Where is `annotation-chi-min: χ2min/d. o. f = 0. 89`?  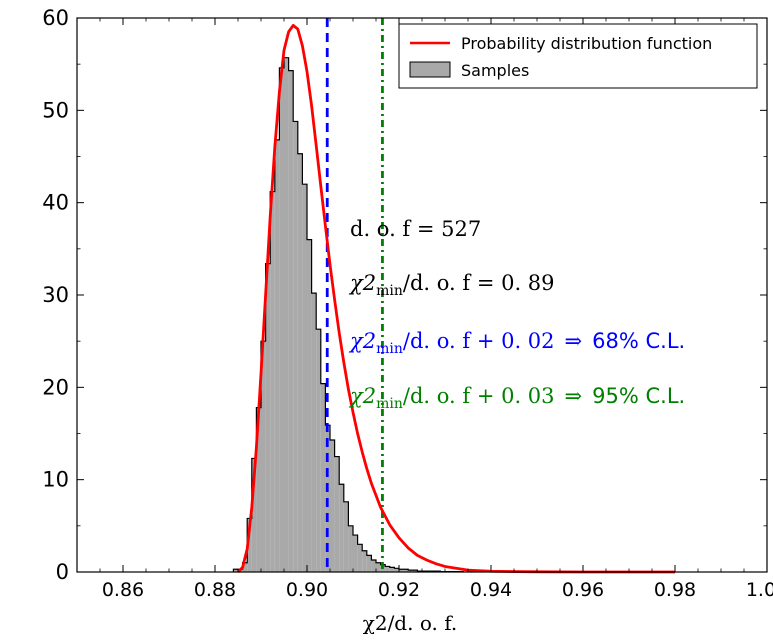 annotation-chi-min: χ2min/d. o. f = 0. 89 is located at coordinates (451, 285).